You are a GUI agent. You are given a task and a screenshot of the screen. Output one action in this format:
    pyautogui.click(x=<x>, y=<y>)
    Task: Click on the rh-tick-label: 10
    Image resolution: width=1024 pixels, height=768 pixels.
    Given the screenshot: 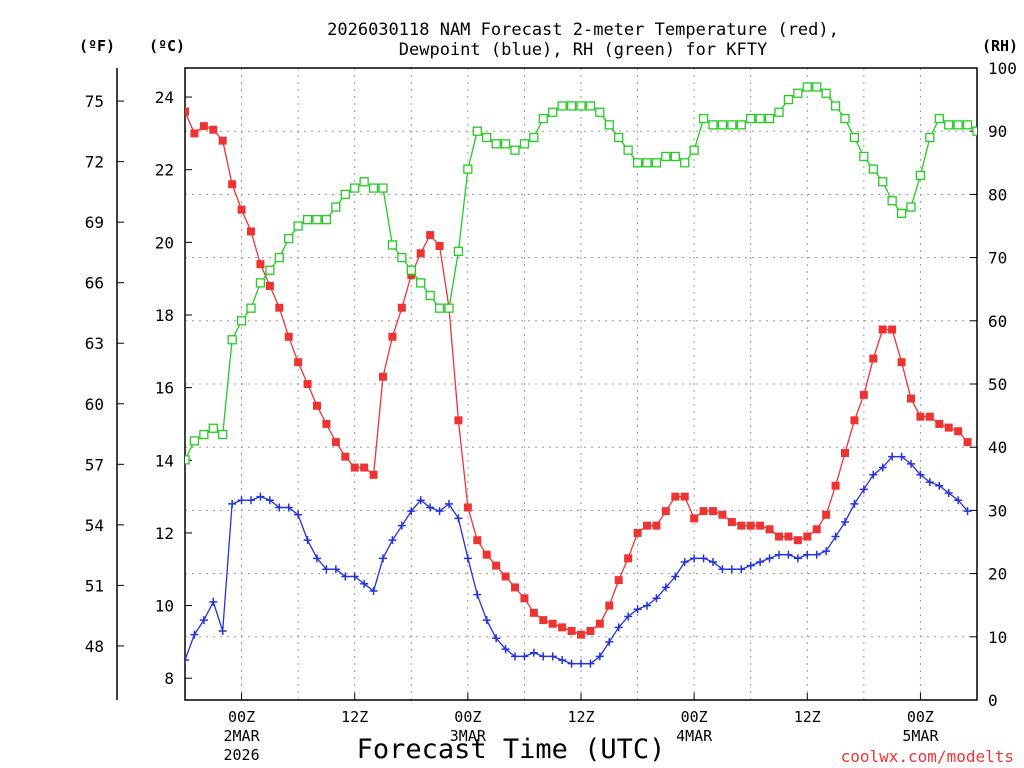 What is the action you would take?
    pyautogui.click(x=997, y=637)
    